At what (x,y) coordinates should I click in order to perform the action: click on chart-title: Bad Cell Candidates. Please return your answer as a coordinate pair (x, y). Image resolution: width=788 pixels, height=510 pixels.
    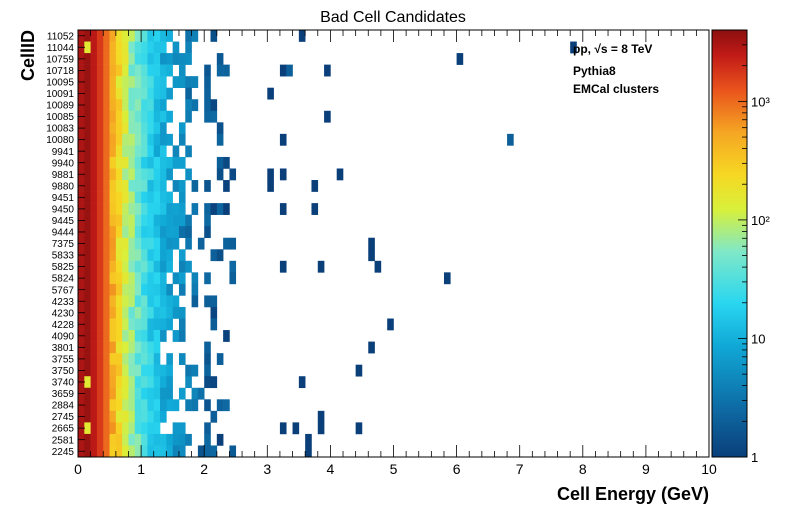
    Looking at the image, I should click on (393, 17).